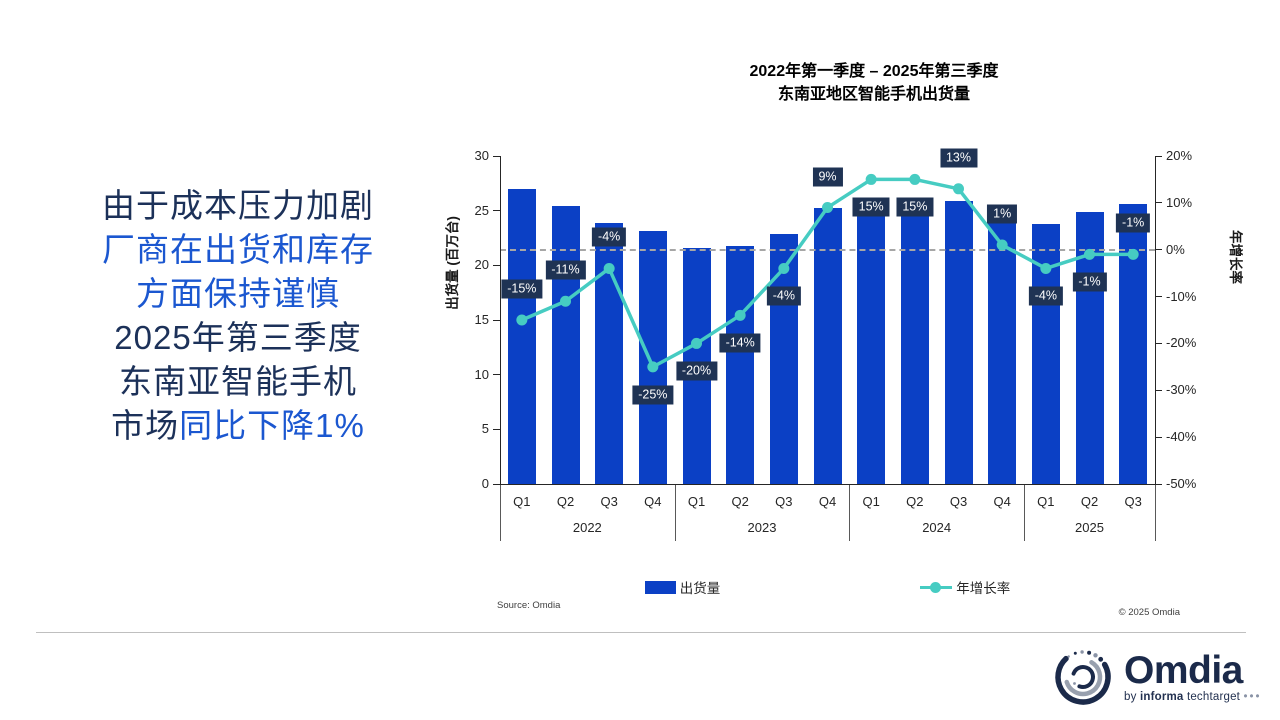 This screenshot has height=720, width=1280. What do you see at coordinates (762, 527) in the screenshot?
I see `x-year-label-2023: 2023` at bounding box center [762, 527].